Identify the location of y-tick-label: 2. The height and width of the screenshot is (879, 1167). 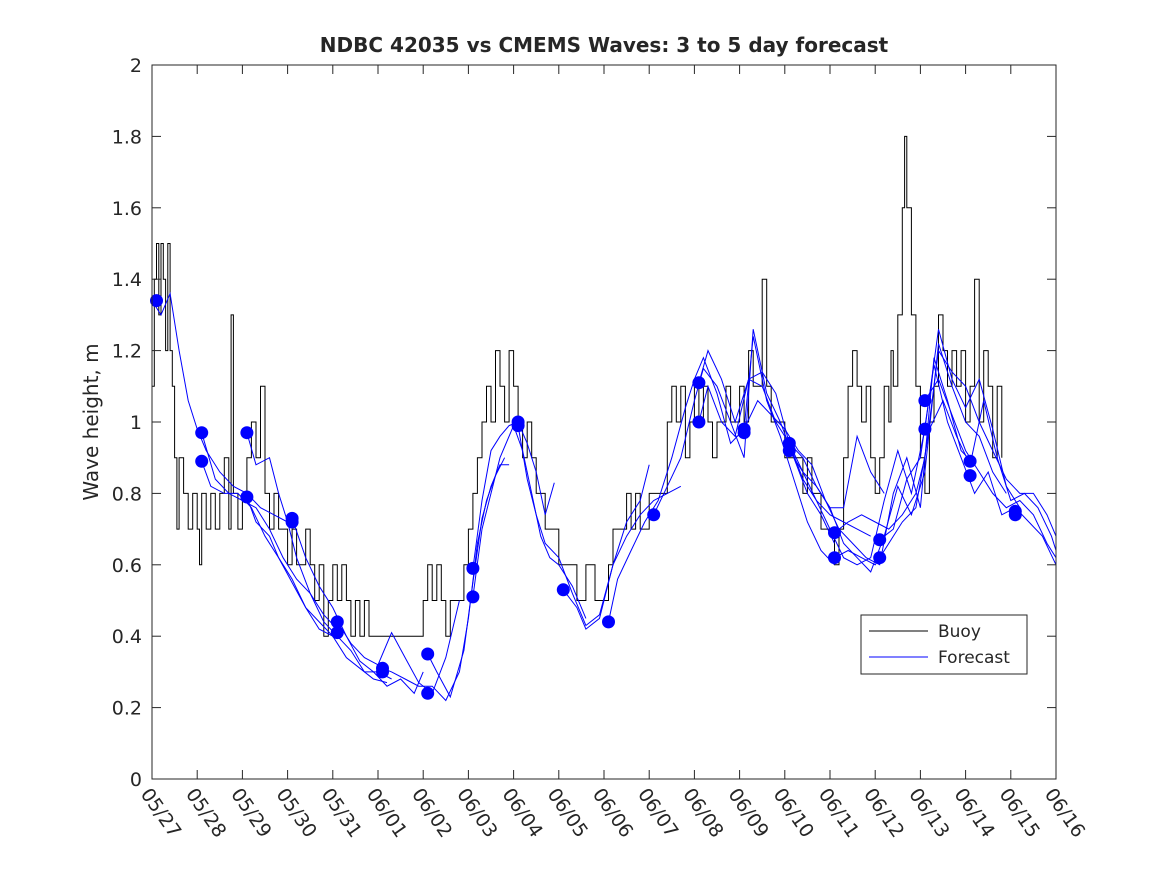
(136, 66).